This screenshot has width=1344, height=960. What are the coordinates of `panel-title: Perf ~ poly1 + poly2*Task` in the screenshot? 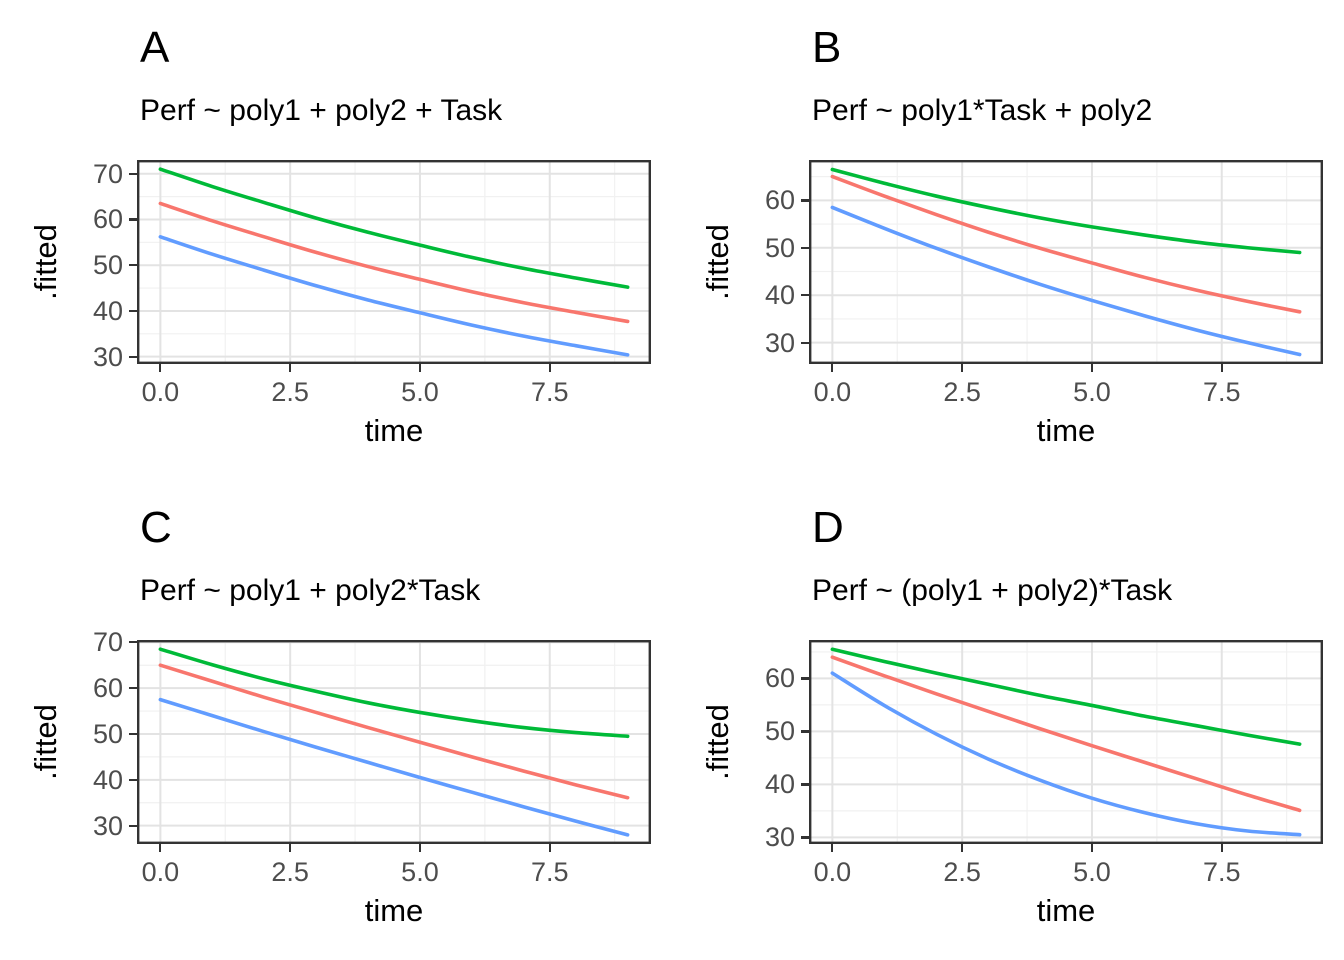 It's located at (310, 590).